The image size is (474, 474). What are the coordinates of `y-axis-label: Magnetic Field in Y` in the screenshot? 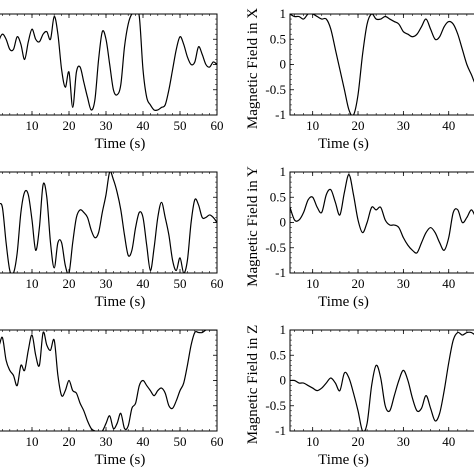 It's located at (253, 226).